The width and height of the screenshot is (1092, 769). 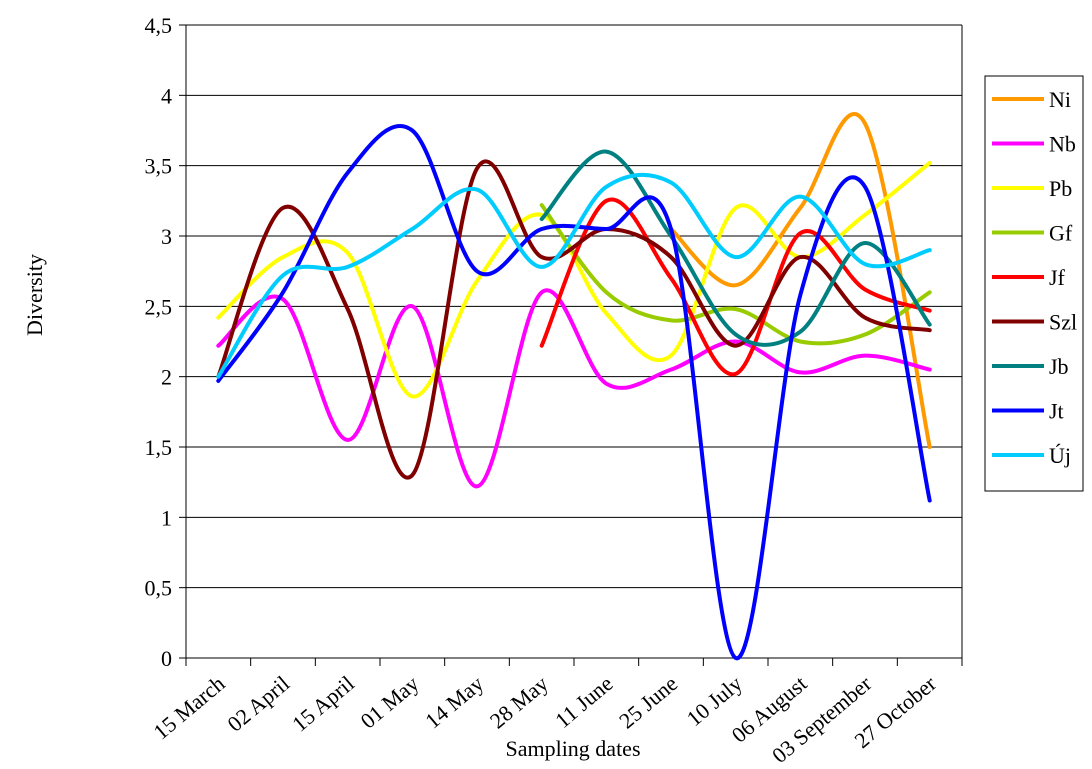 What do you see at coordinates (572, 748) in the screenshot?
I see `x-axis-title: Sampling dates` at bounding box center [572, 748].